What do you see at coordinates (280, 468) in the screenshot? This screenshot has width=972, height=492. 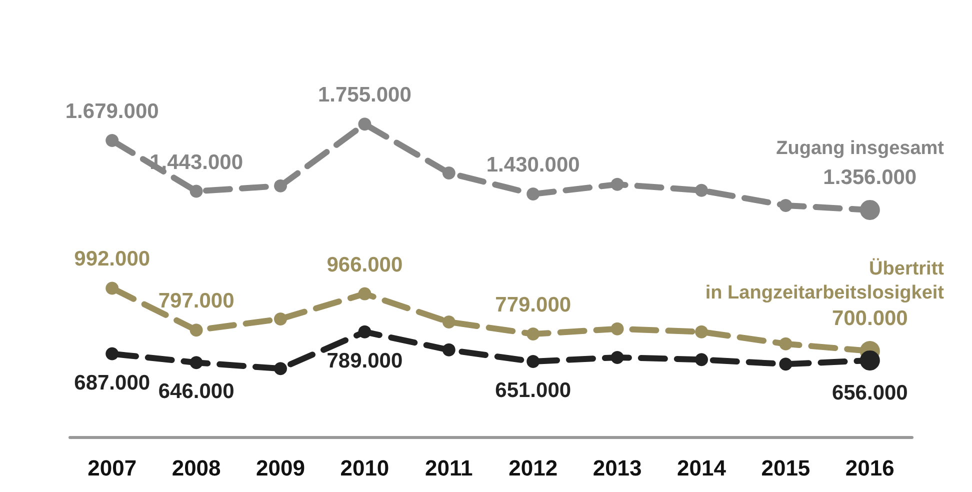 I see `x-tick-label: 2009` at bounding box center [280, 468].